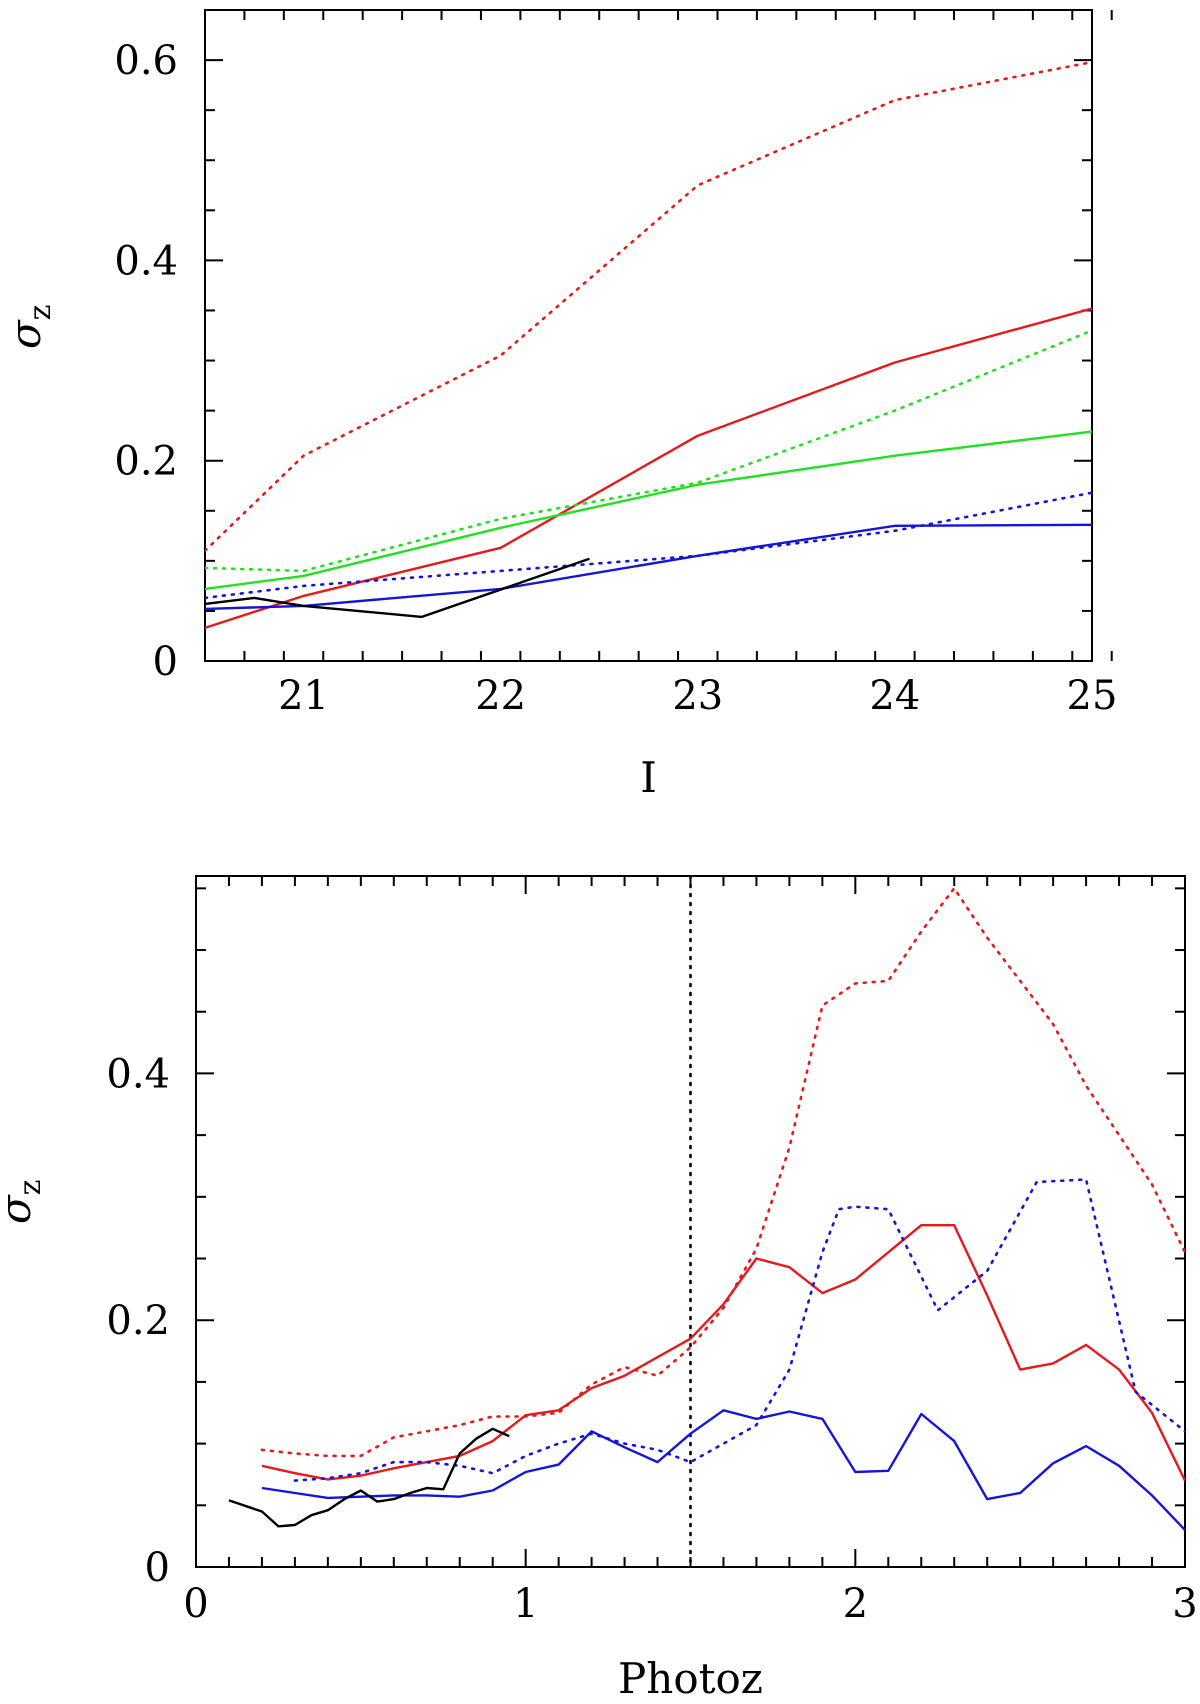 Image resolution: width=1200 pixels, height=1704 pixels. I want to click on x-tick-label: 3, so click(1184, 1604).